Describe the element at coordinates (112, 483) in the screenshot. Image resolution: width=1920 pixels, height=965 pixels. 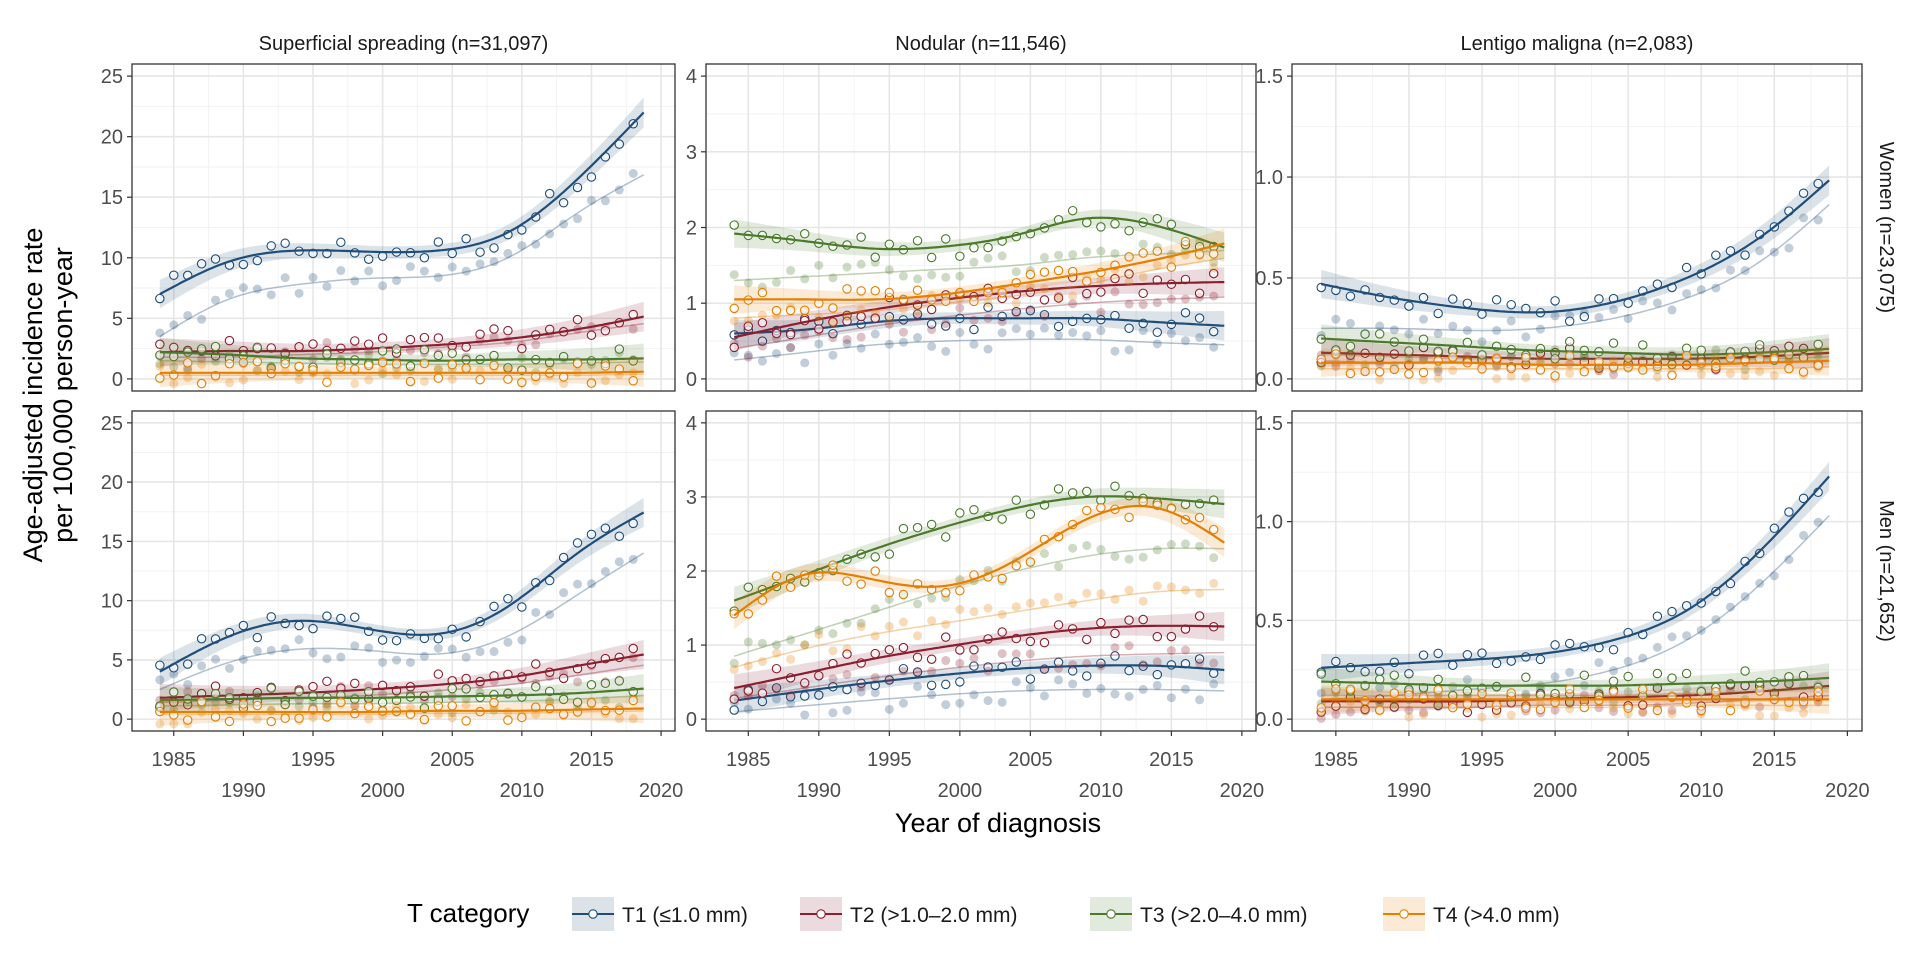
I see `y-tick-label: 20` at that location.